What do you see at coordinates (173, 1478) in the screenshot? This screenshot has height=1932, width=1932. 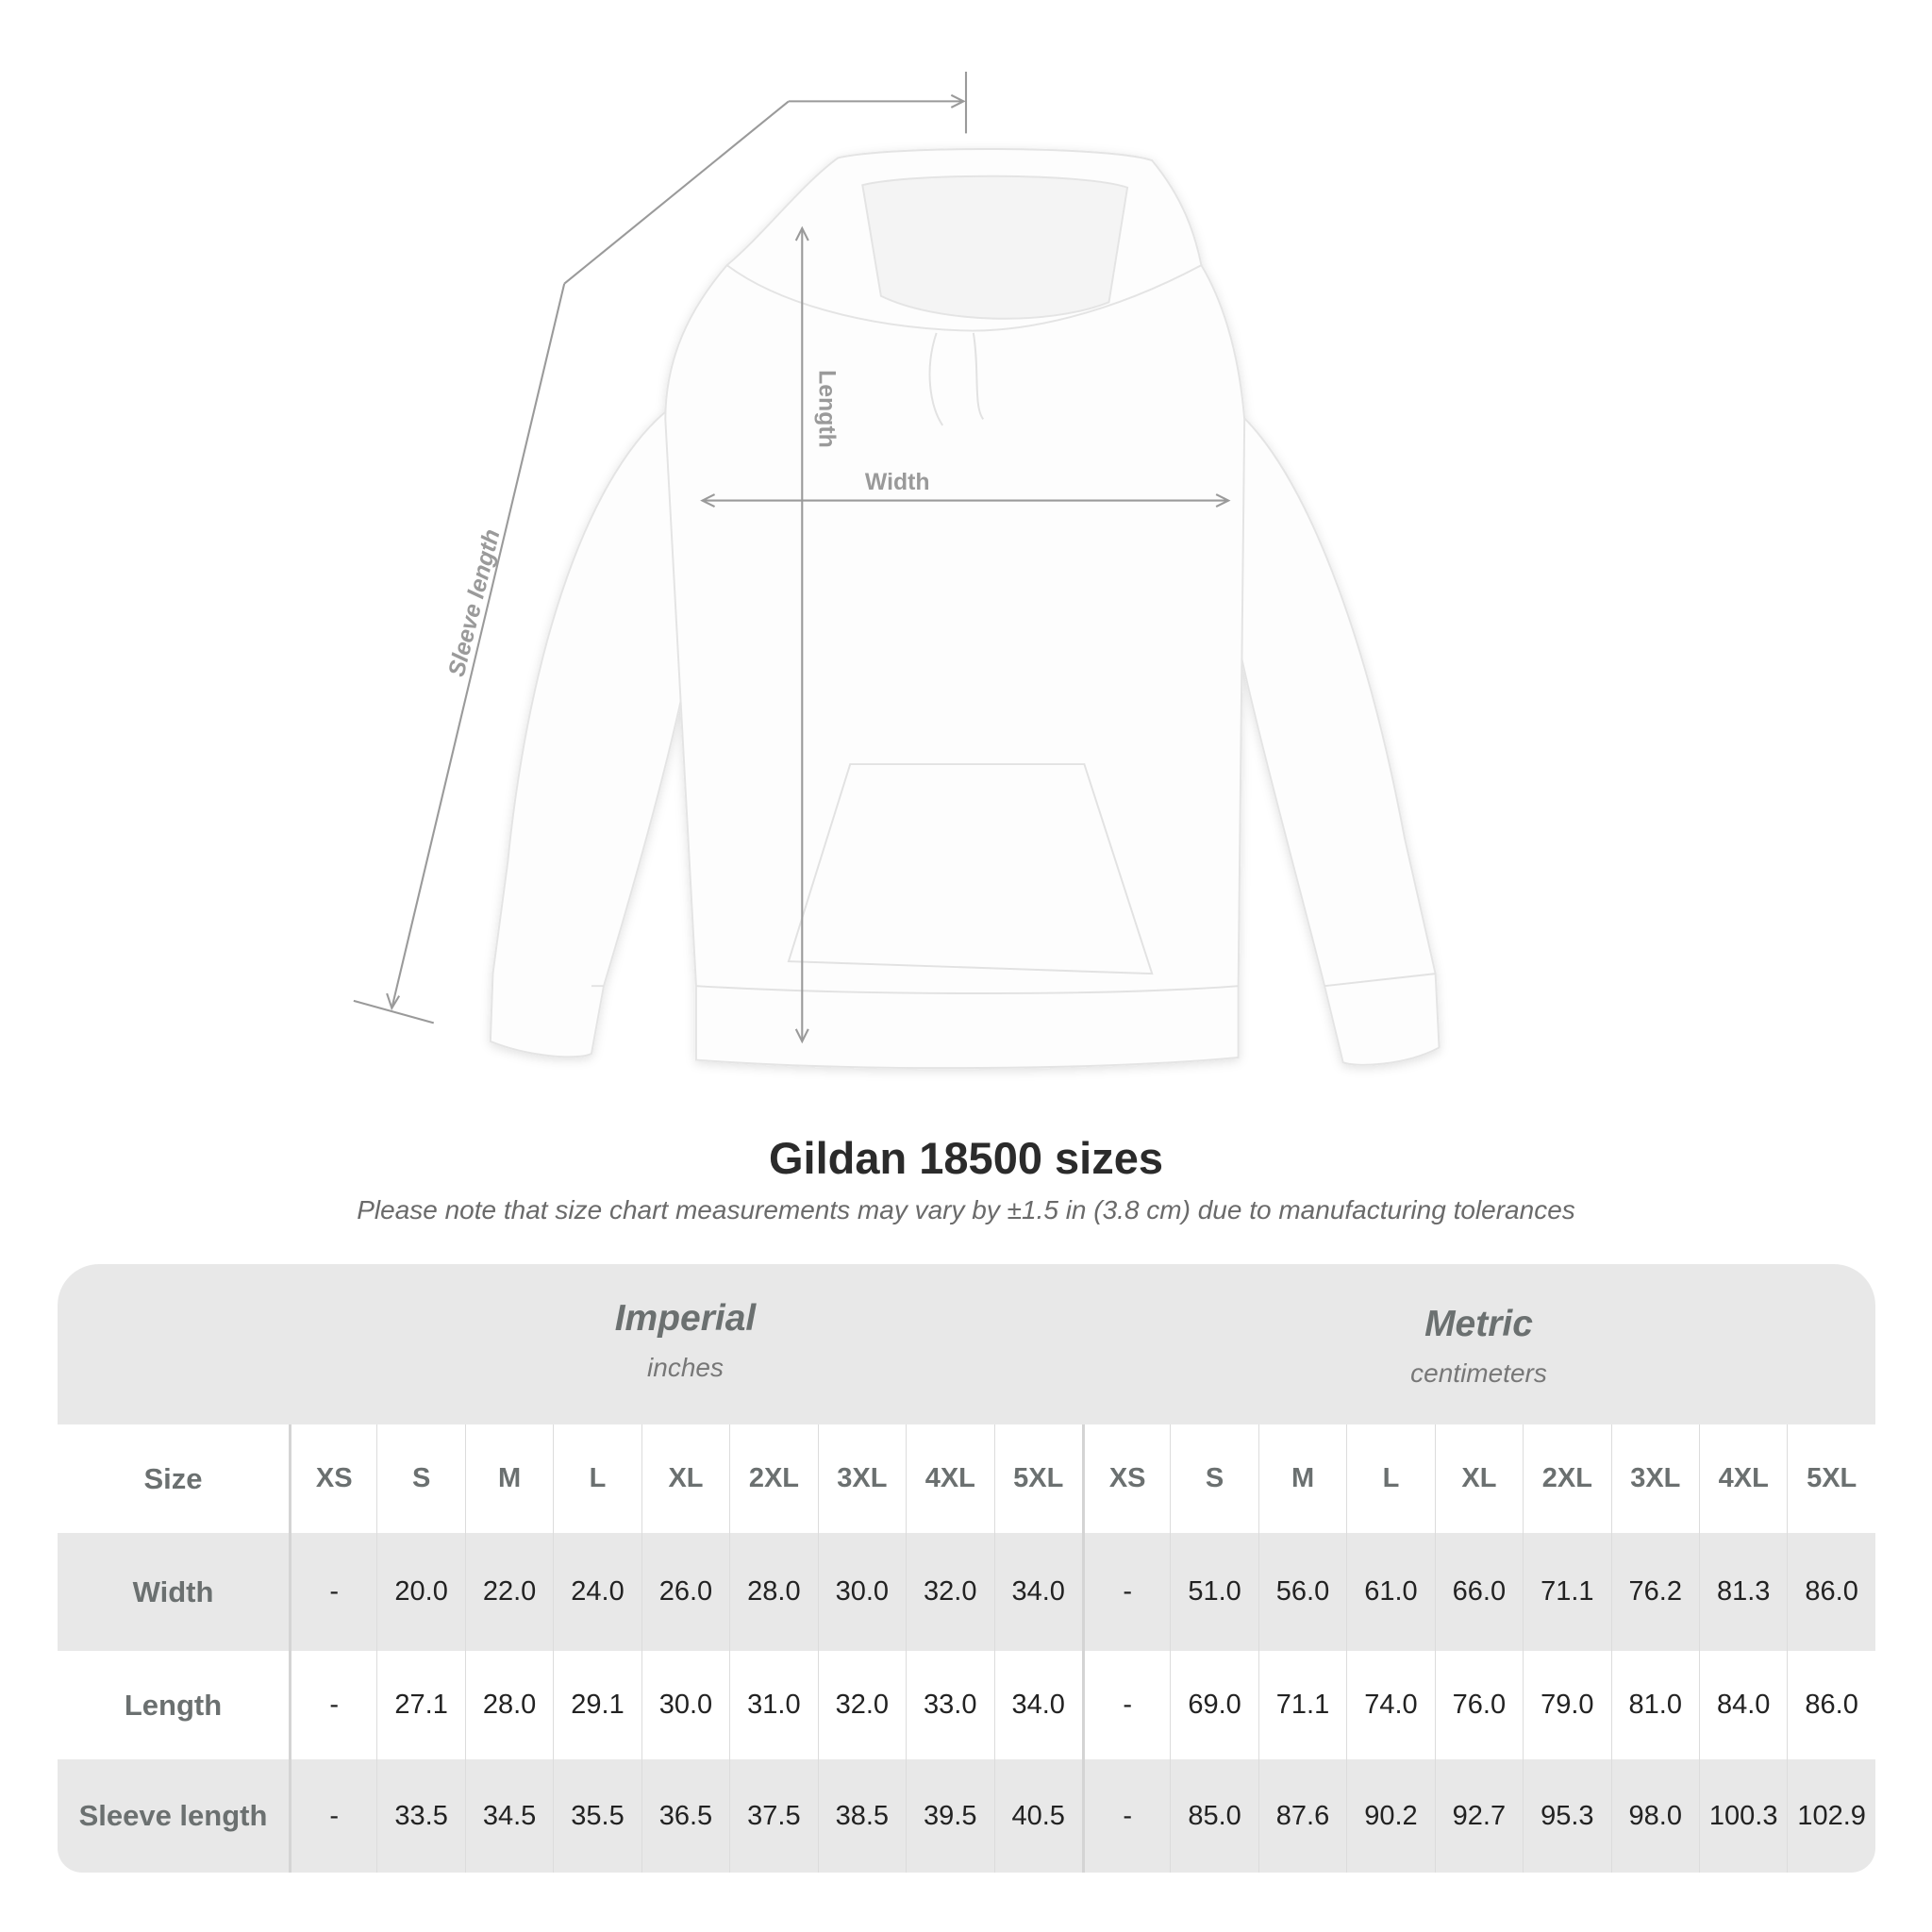 I see `size-label: Size` at bounding box center [173, 1478].